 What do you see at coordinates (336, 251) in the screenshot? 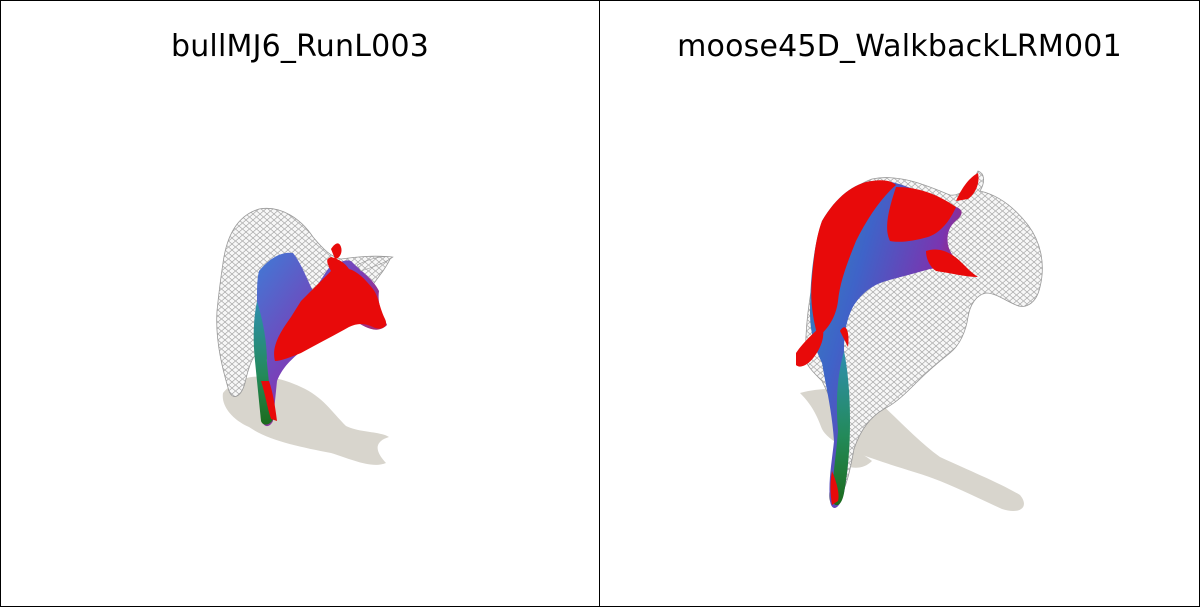
I see `bull-horn` at bounding box center [336, 251].